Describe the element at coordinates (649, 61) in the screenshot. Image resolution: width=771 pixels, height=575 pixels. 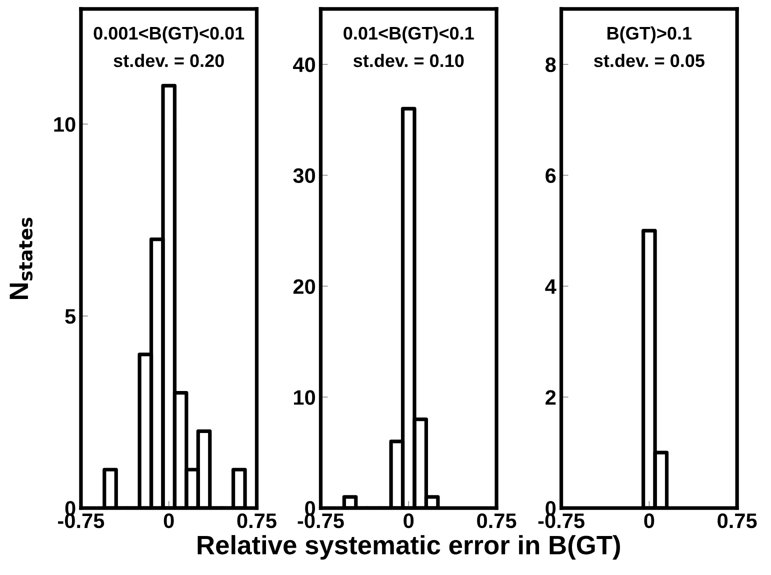
I see `text: st.dev. = 0.05` at that location.